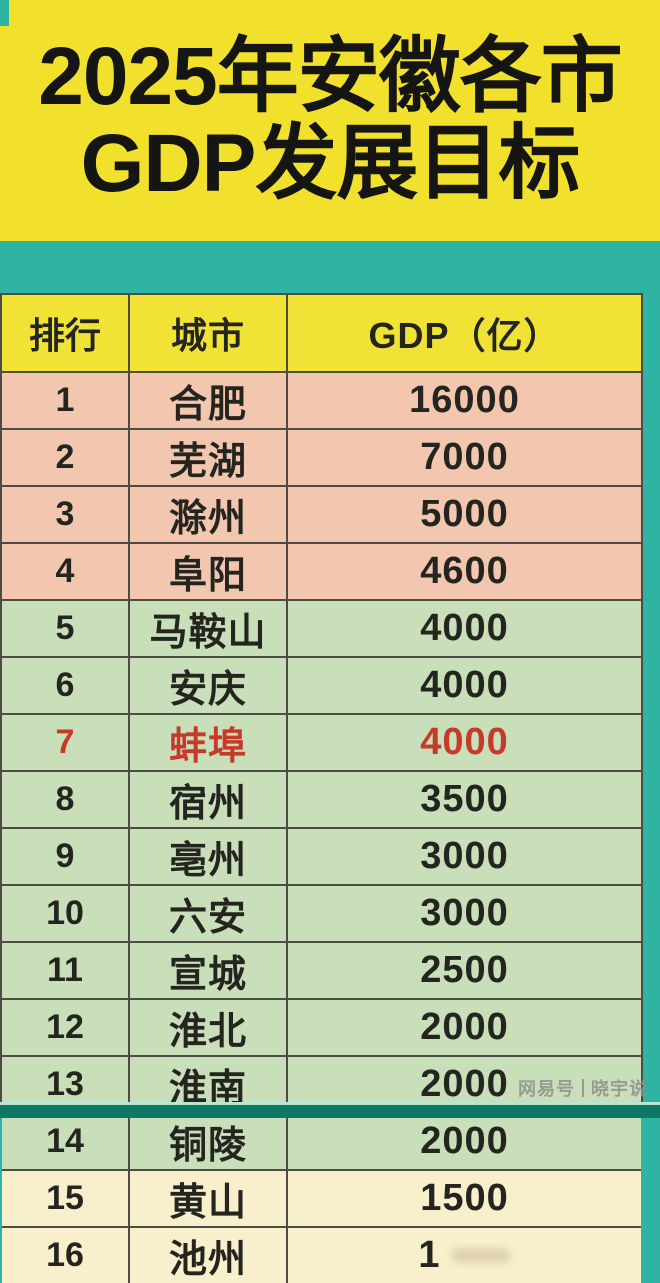  What do you see at coordinates (66, 685) in the screenshot?
I see `rank-cell: 6` at bounding box center [66, 685].